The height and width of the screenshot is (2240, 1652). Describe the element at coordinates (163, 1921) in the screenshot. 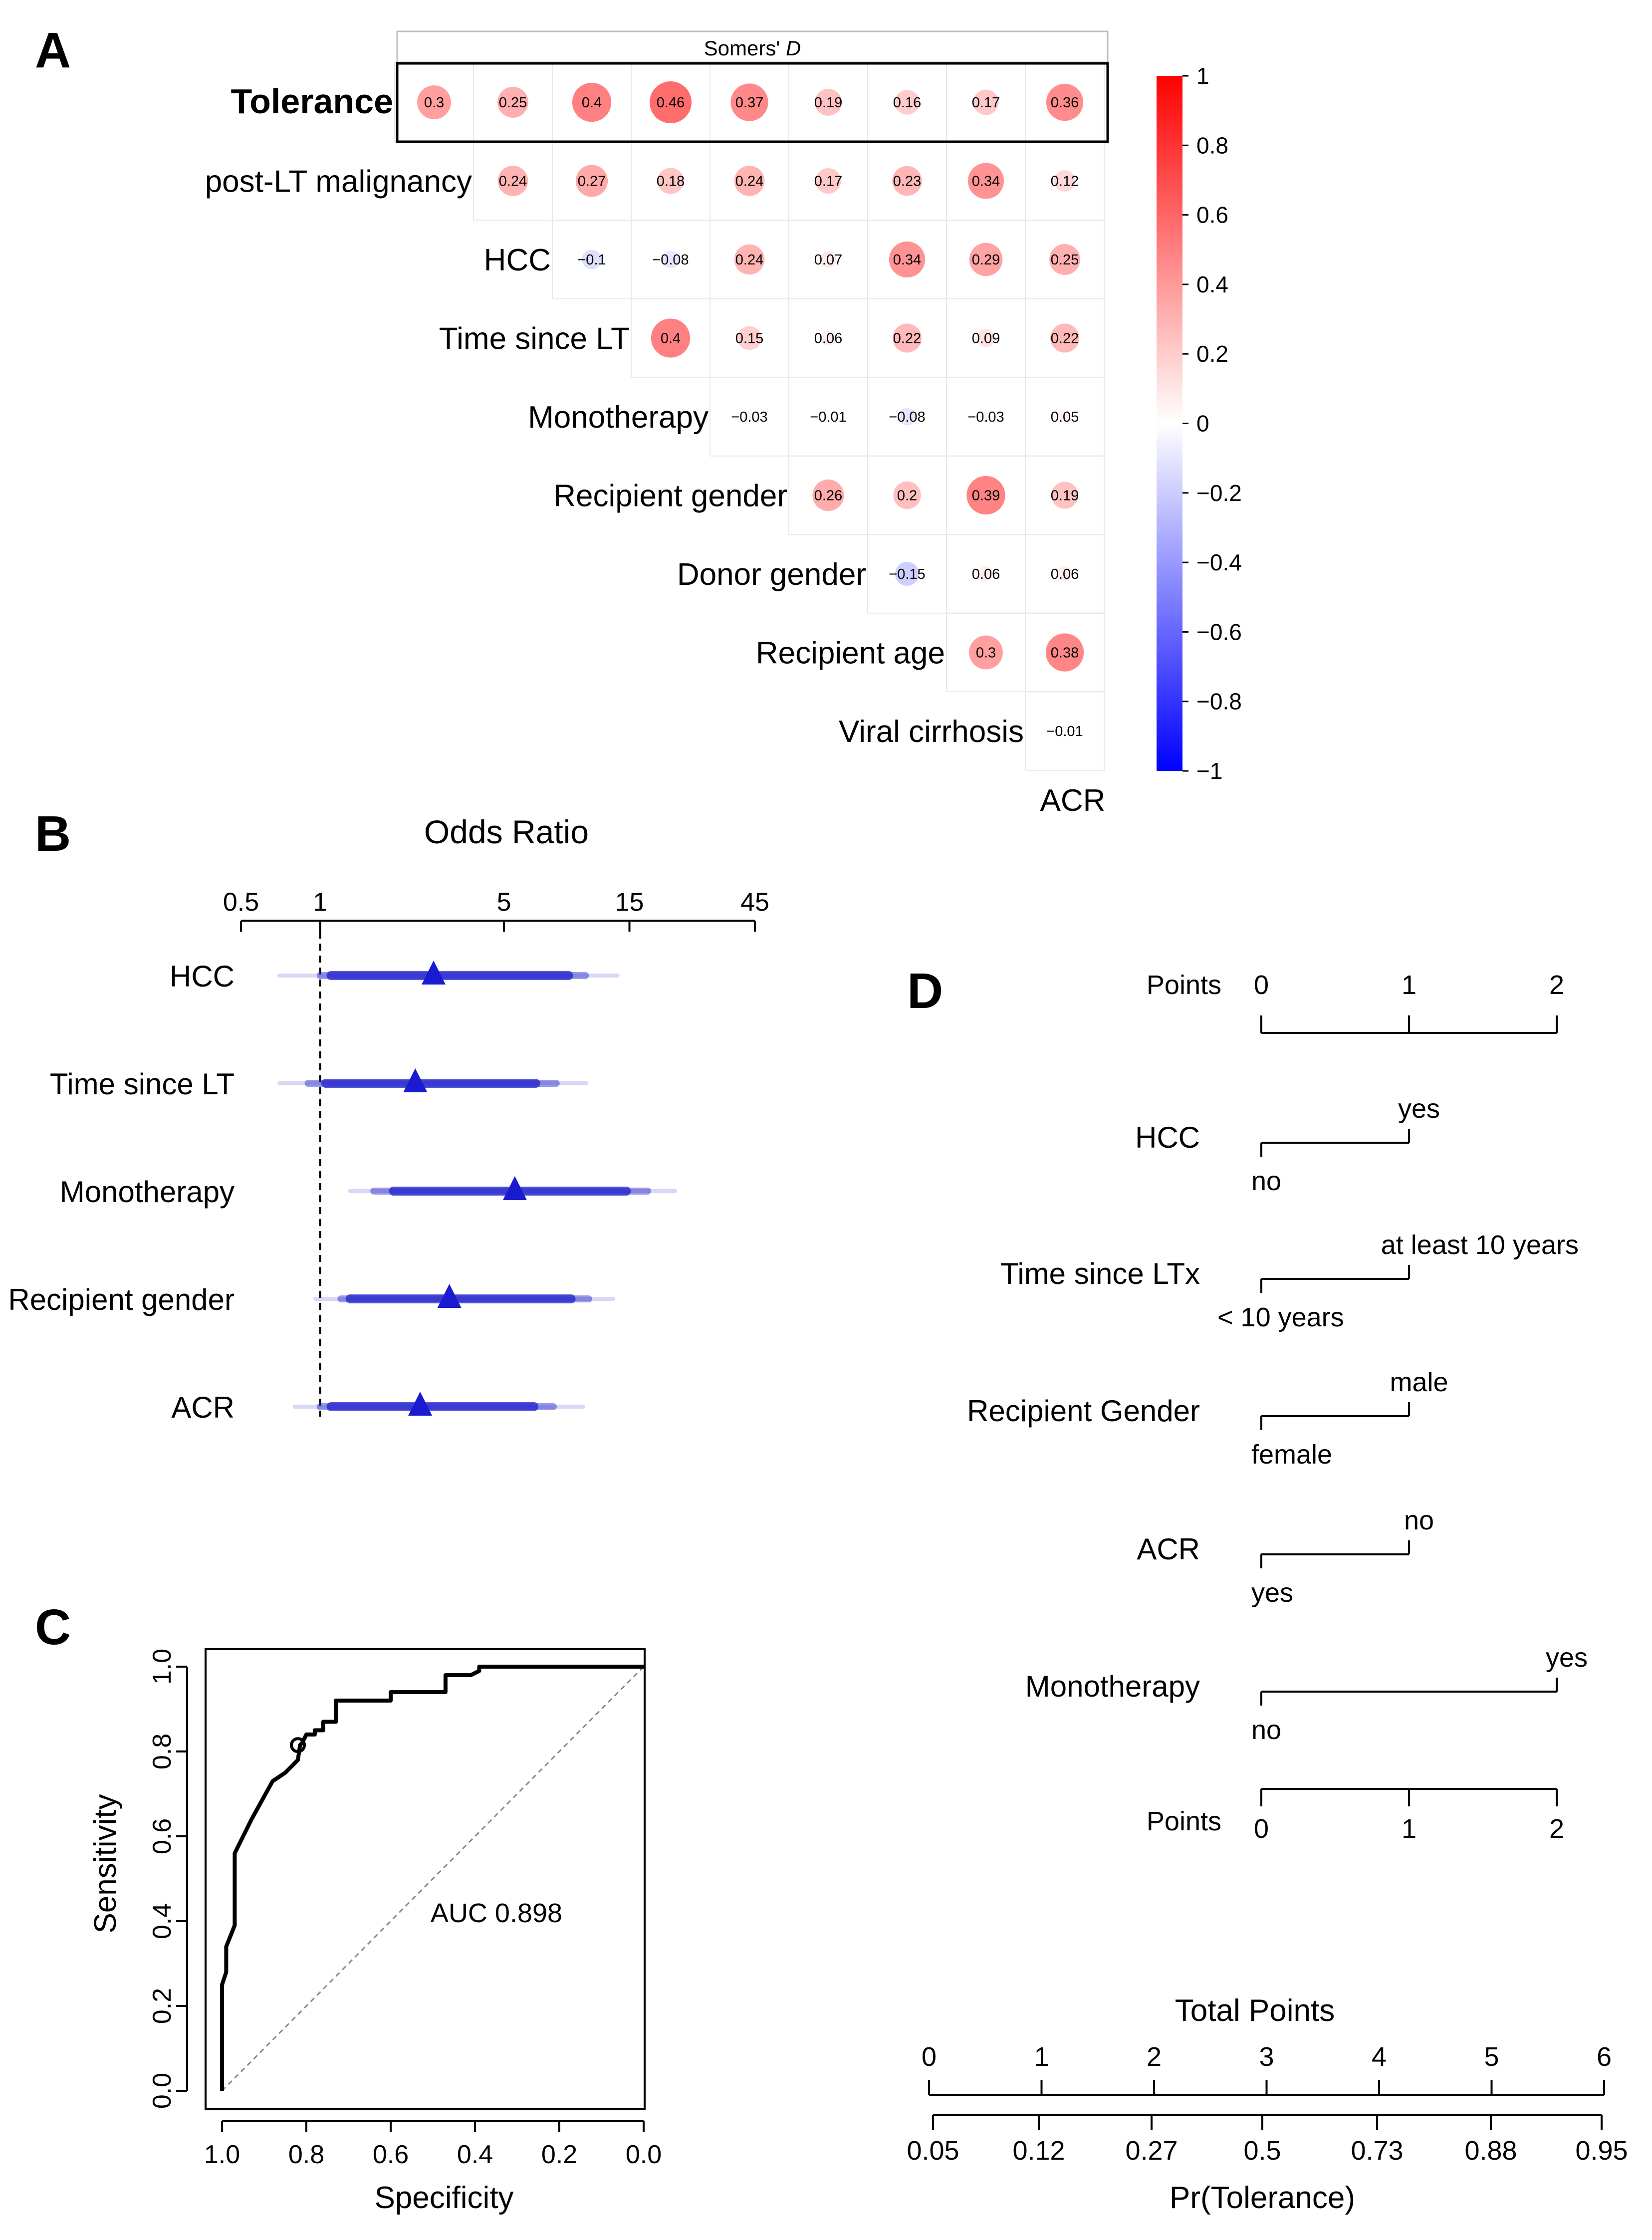

I see `roc-y-tick-label: 0.4` at that location.